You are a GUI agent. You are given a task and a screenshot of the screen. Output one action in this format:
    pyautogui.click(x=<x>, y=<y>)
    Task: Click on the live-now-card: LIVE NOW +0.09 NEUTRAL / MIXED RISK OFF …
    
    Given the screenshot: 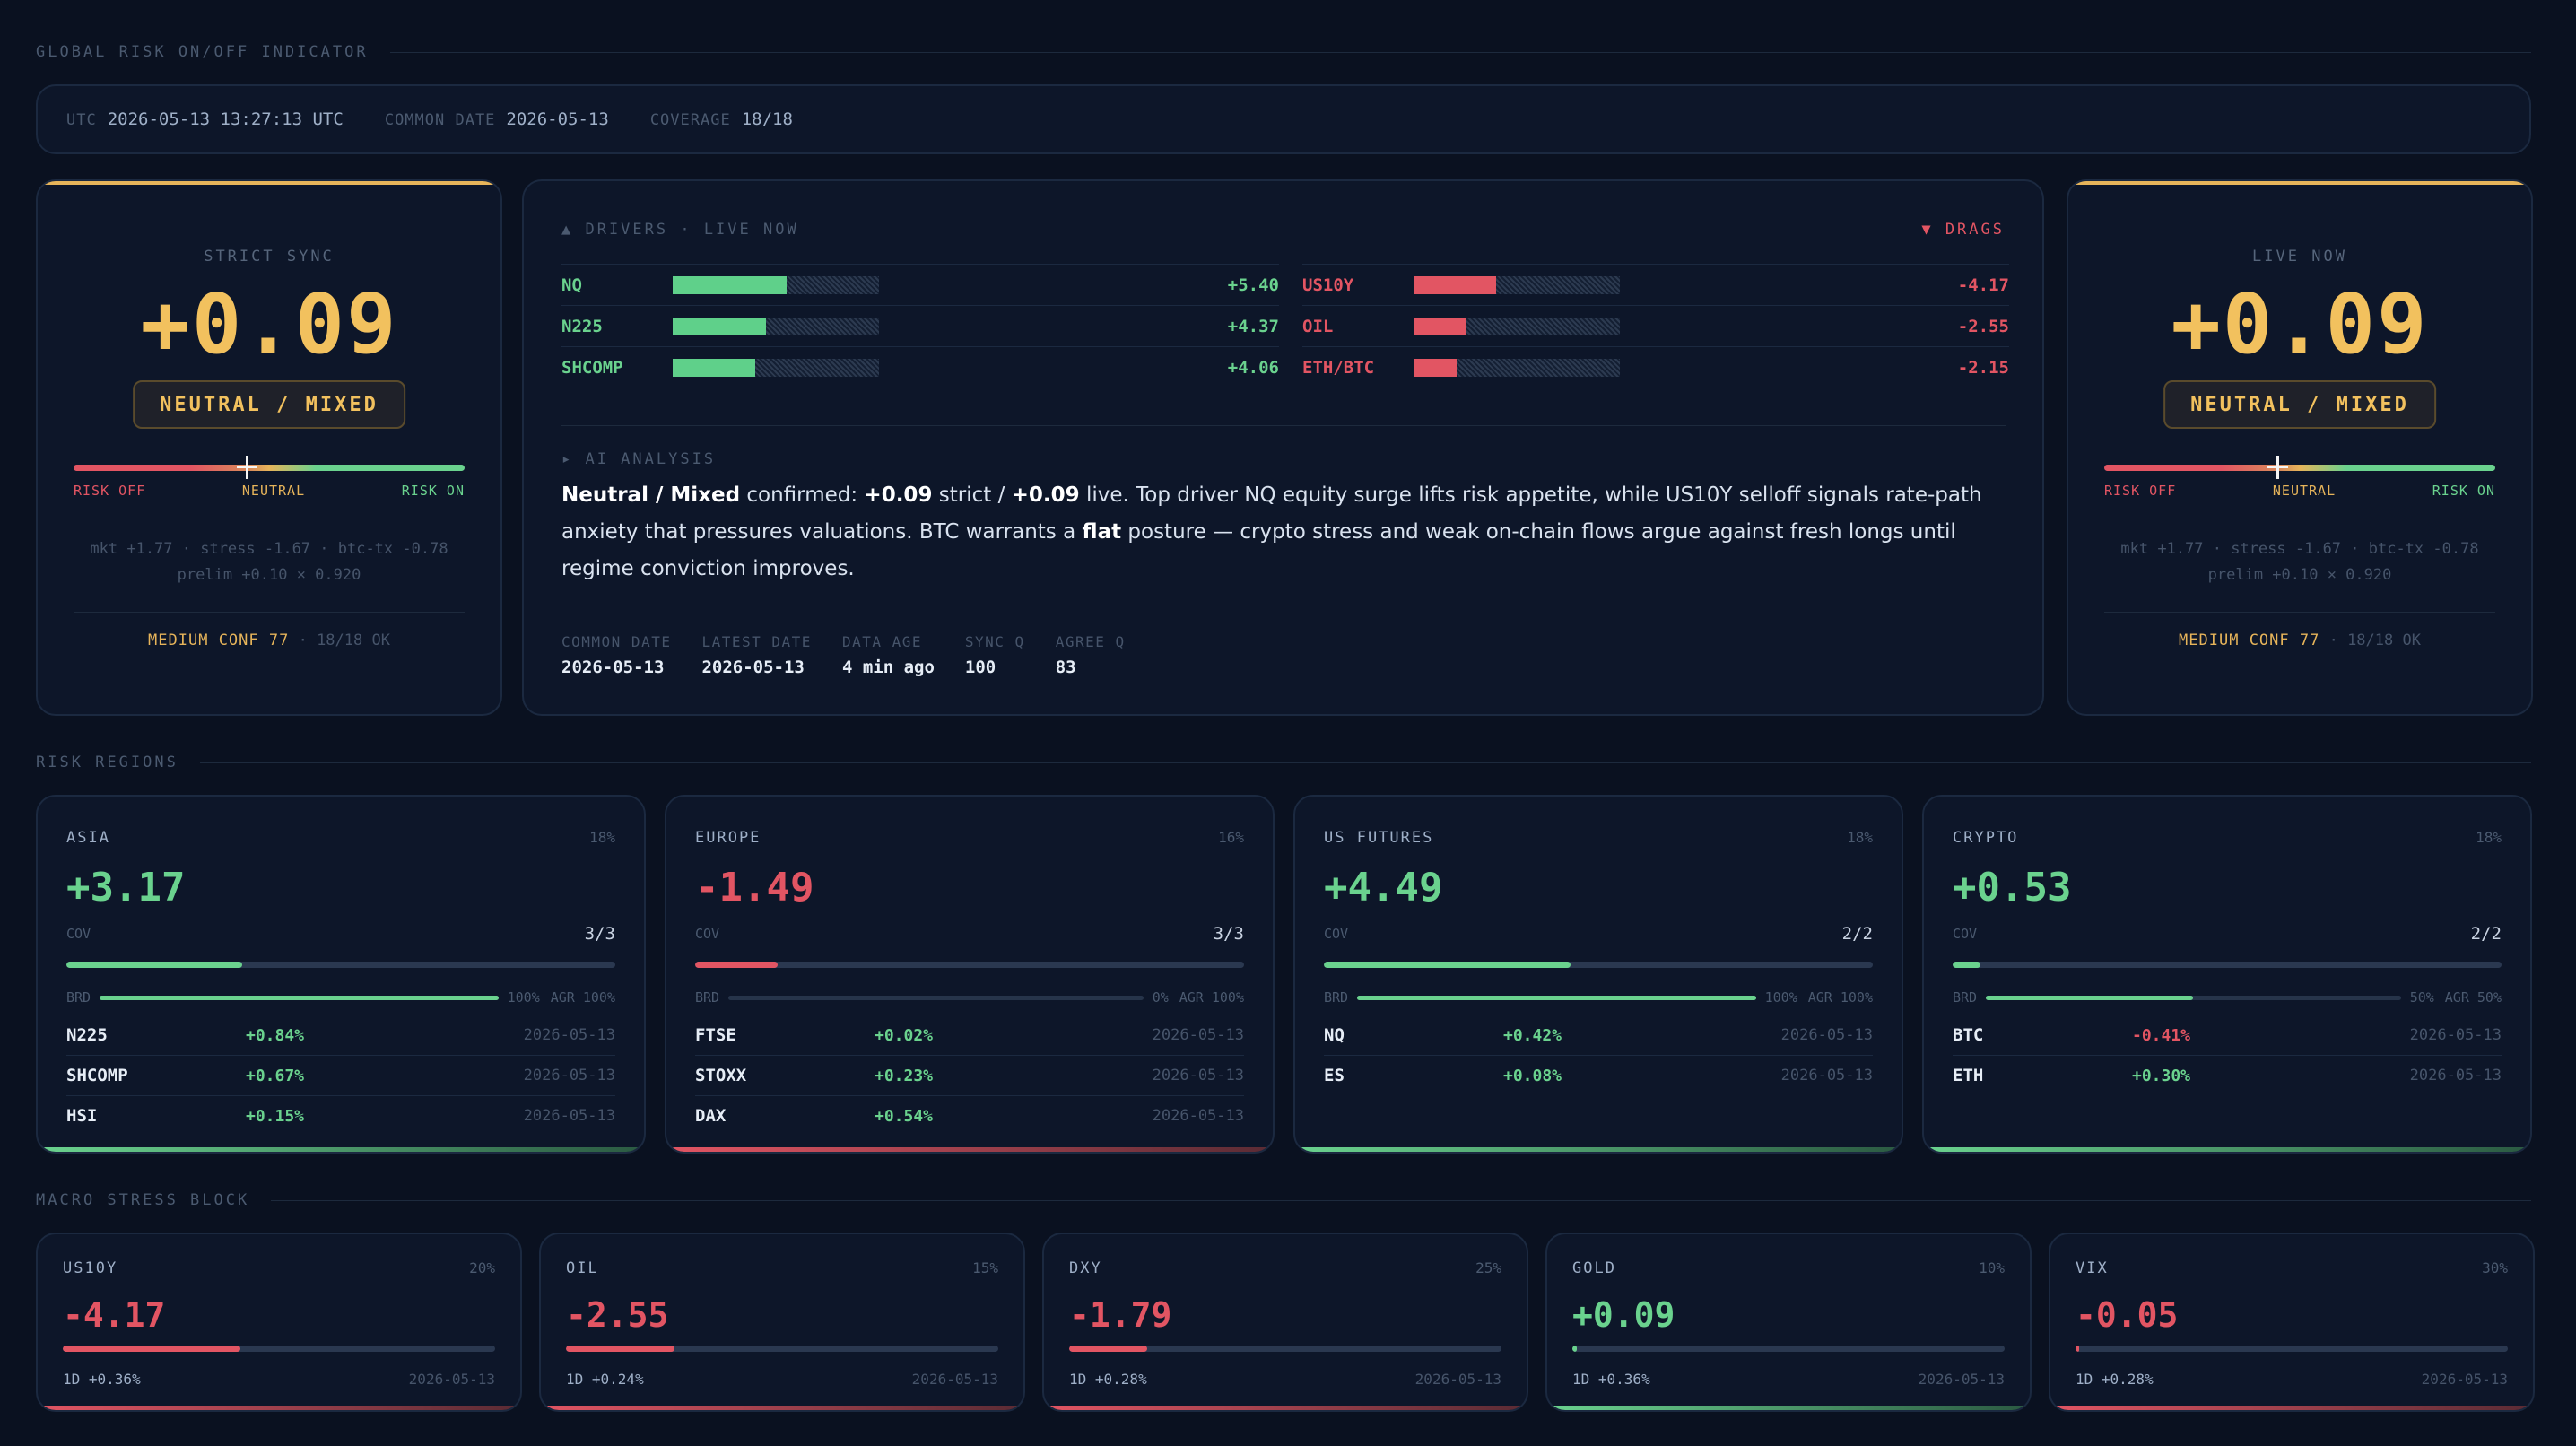 What is the action you would take?
    pyautogui.click(x=2300, y=447)
    